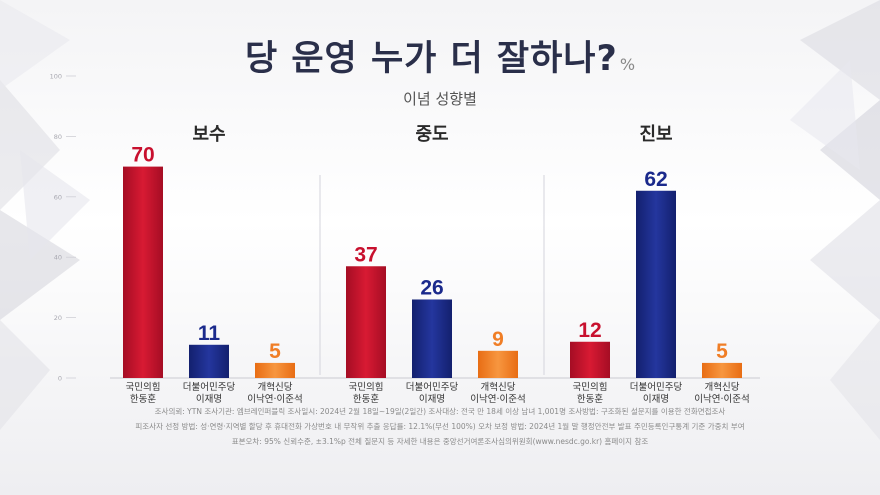  Describe the element at coordinates (58, 258) in the screenshot. I see `y-tick-label: 40` at that location.